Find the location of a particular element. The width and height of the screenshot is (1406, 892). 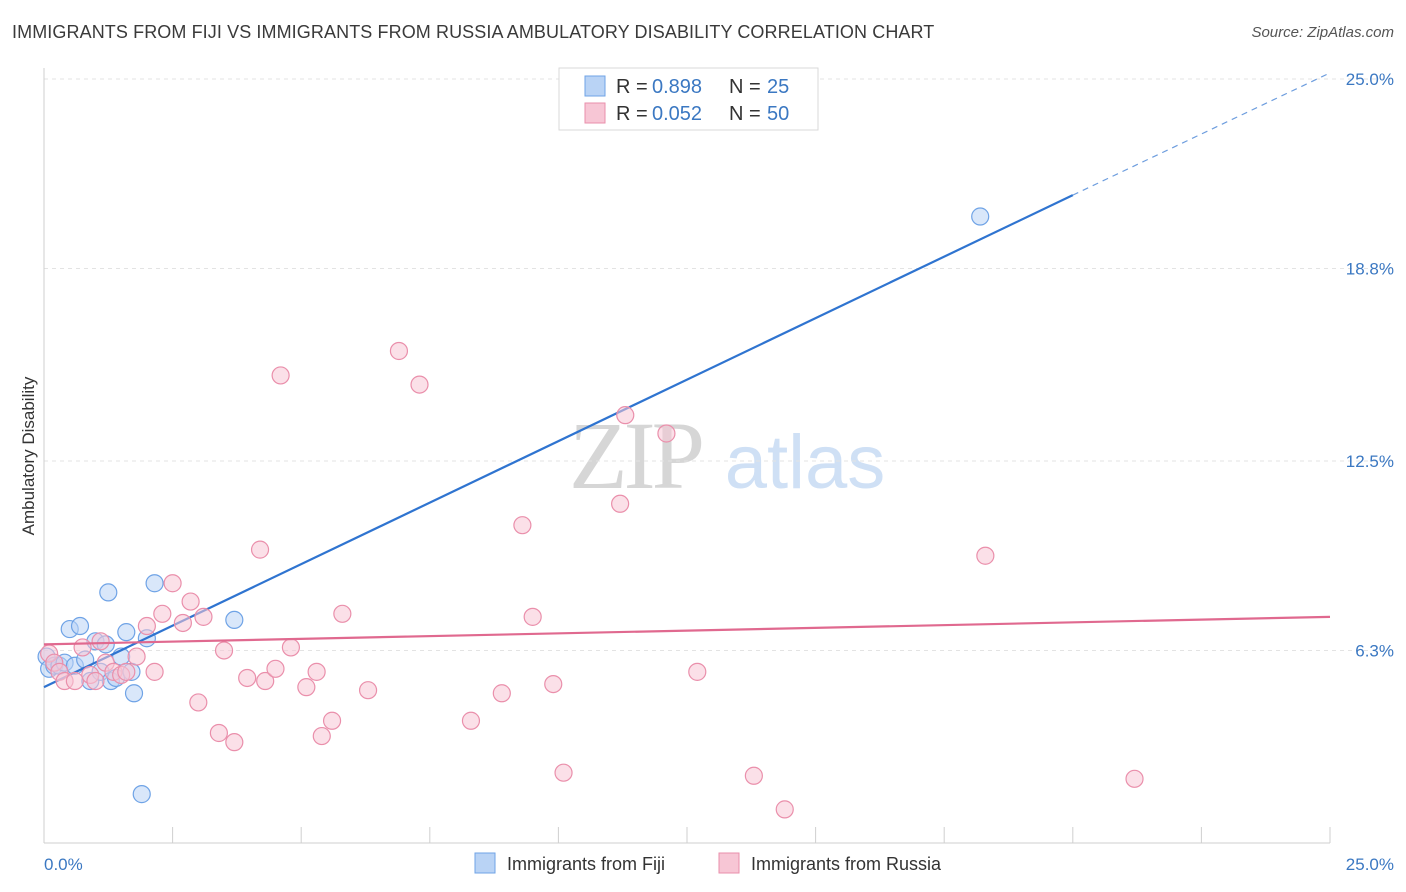

legend-r-label-russia: R = is located at coordinates (632, 114).